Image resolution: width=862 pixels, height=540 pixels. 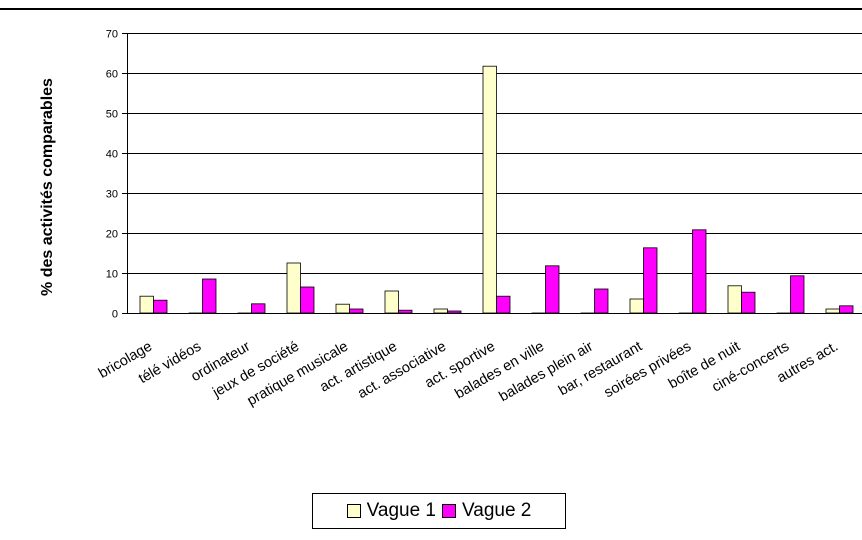 What do you see at coordinates (439, 511) in the screenshot?
I see `legend: Vague 1 Vague 2` at bounding box center [439, 511].